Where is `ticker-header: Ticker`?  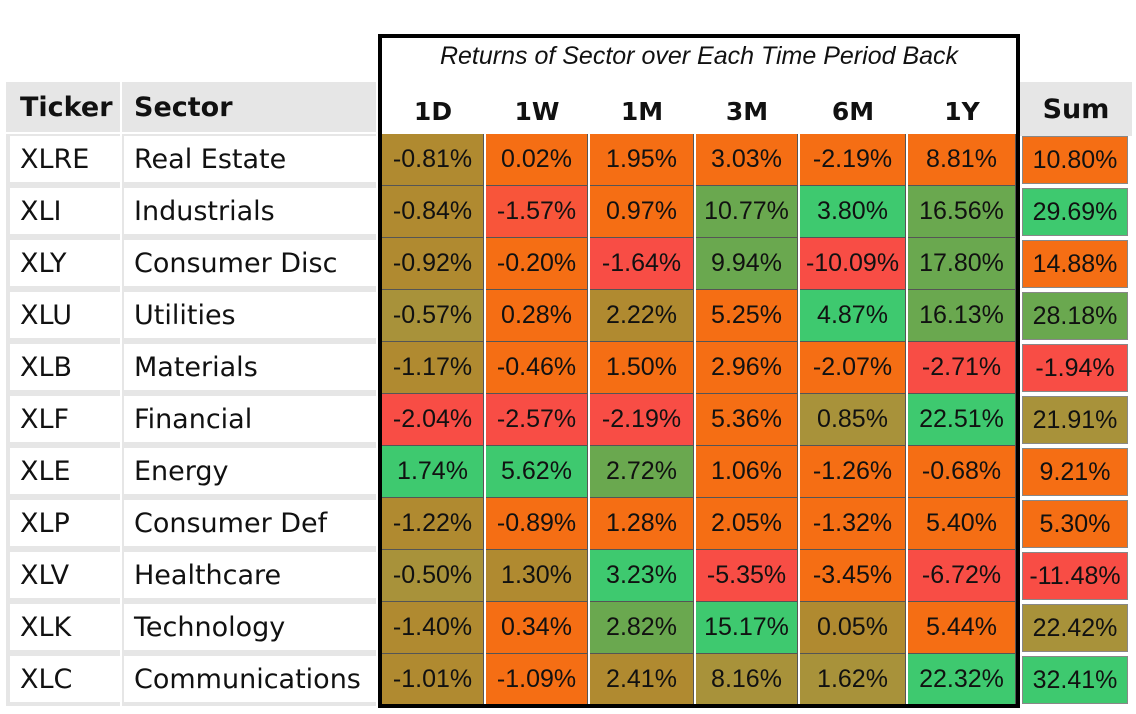
ticker-header: Ticker is located at coordinates (63, 107).